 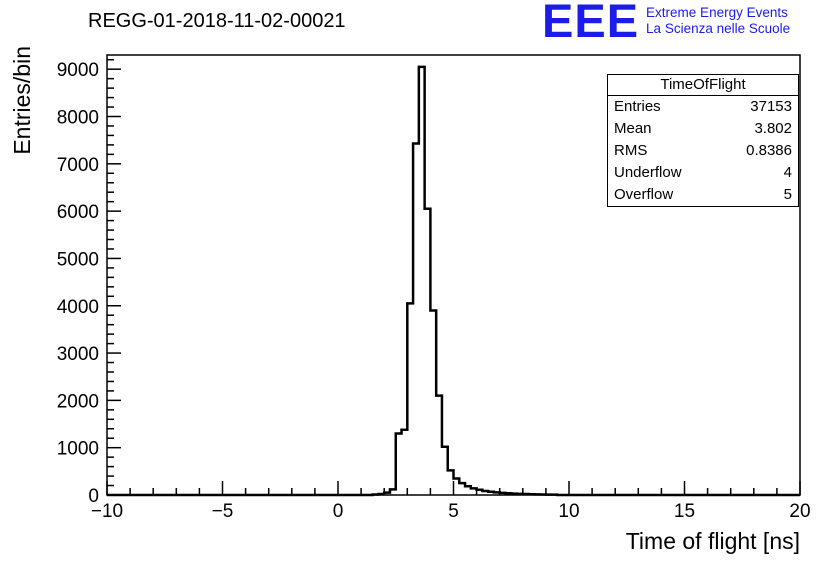 I want to click on y-tick-label: 6000, so click(x=78, y=212).